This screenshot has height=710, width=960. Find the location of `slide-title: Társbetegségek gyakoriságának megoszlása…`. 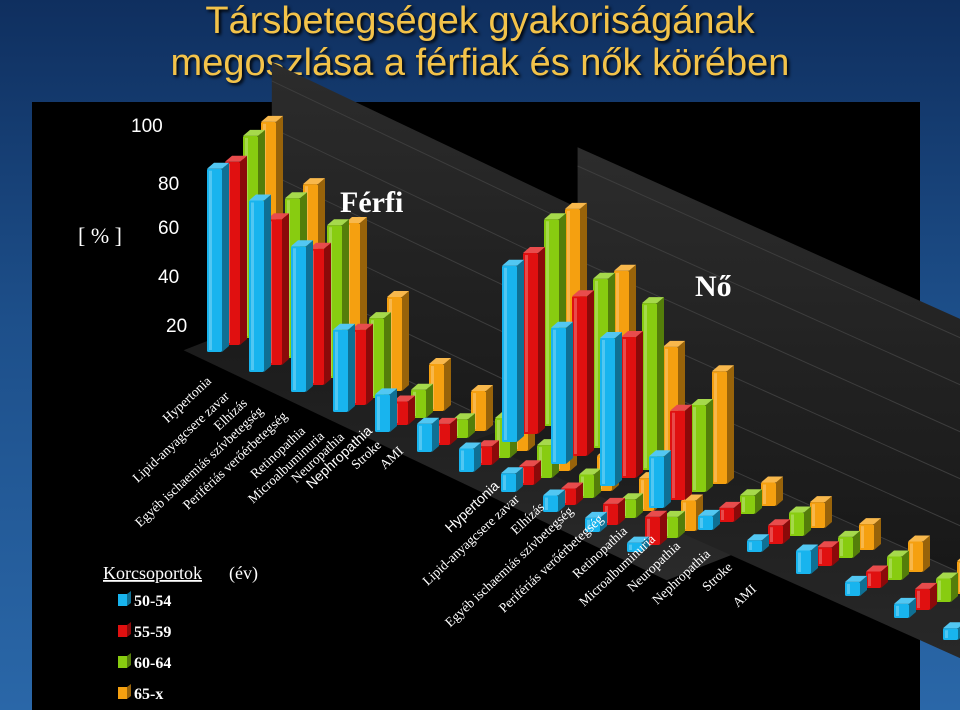

slide-title: Társbetegségek gyakoriságának megoszlása… is located at coordinates (480, 42).